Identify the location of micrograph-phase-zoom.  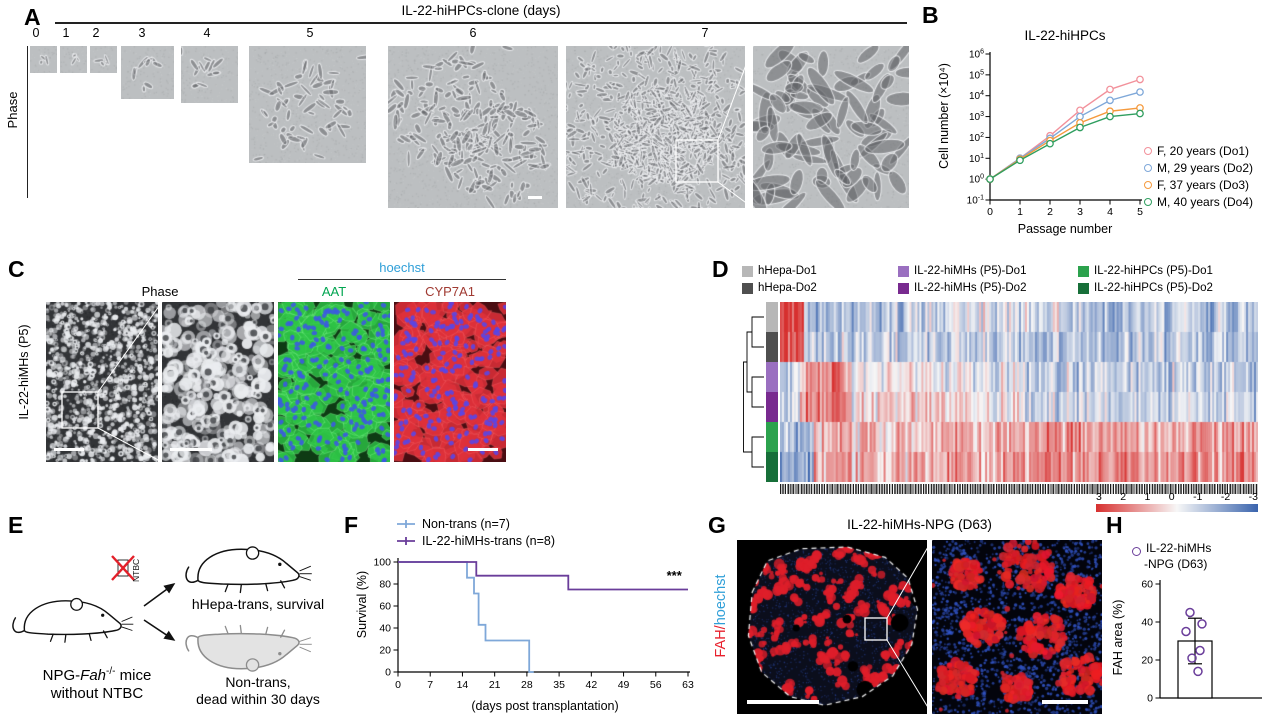
(218, 382).